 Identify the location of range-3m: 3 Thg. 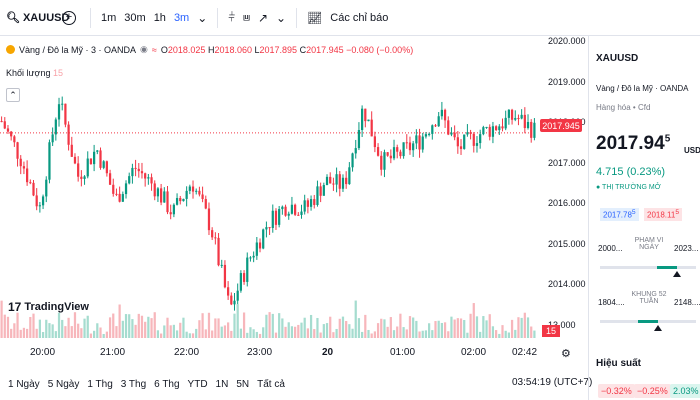
(133, 384).